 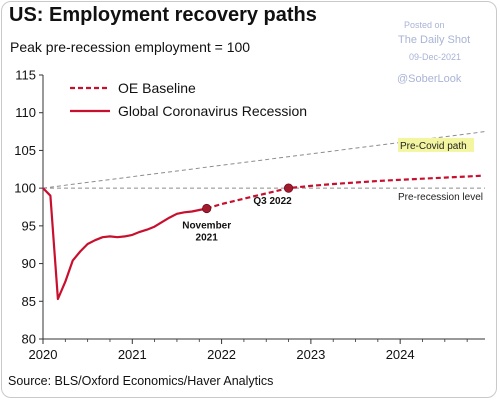 I want to click on chart-subtitle: Peak pre-recession employment = 100, so click(x=130, y=47).